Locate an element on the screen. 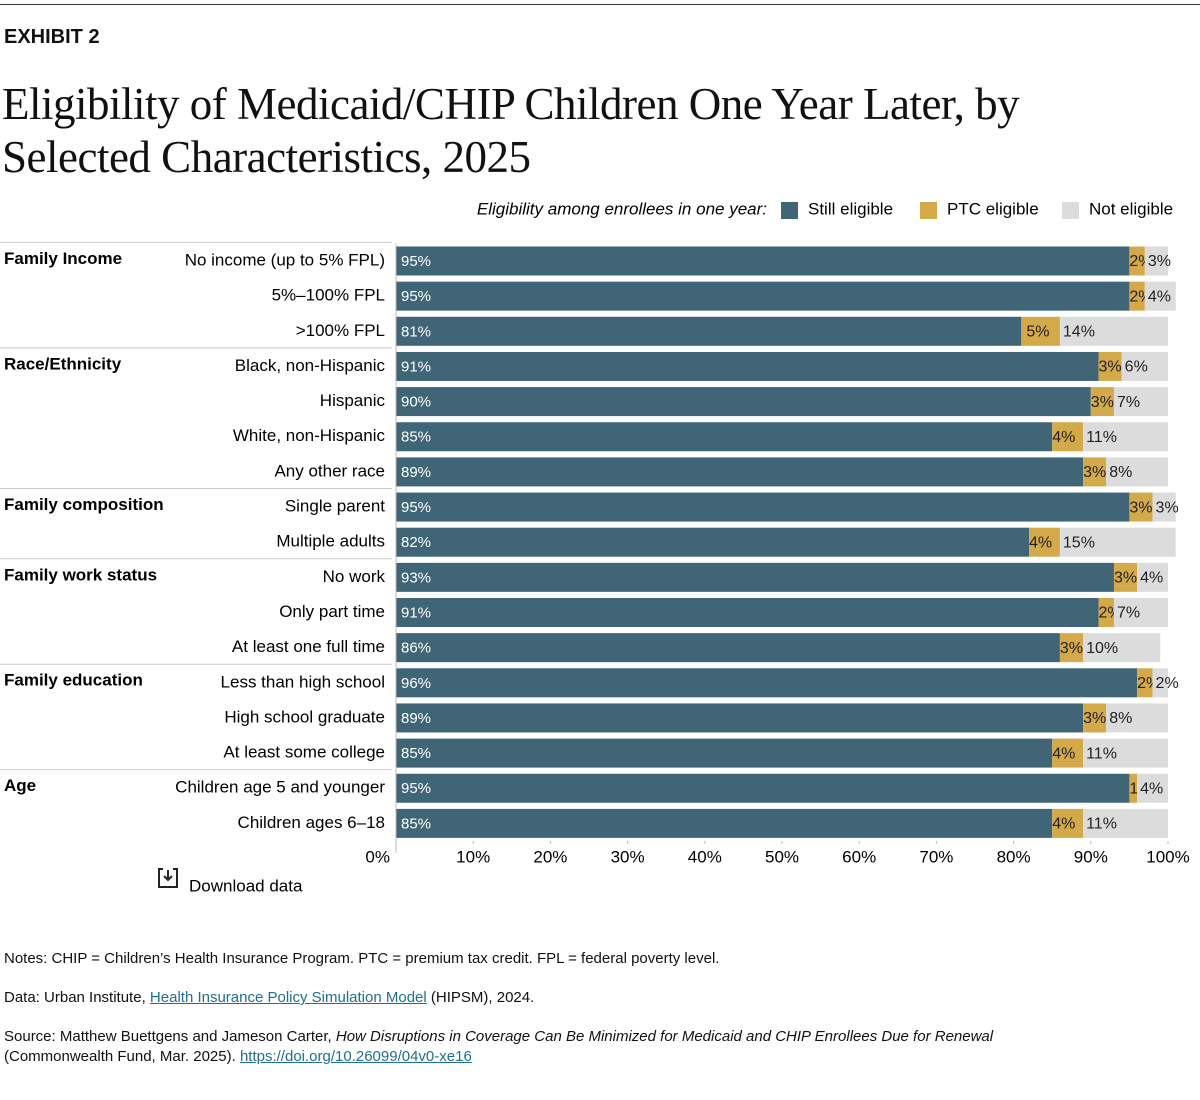 The image size is (1200, 1100). legend-title: Eligibility among enrollees in one year: is located at coordinates (622, 208).